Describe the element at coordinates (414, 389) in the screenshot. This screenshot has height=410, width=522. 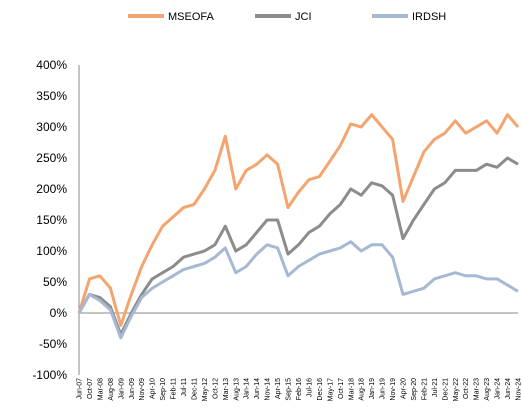
I see `x-tick-label: Sep-20` at that location.